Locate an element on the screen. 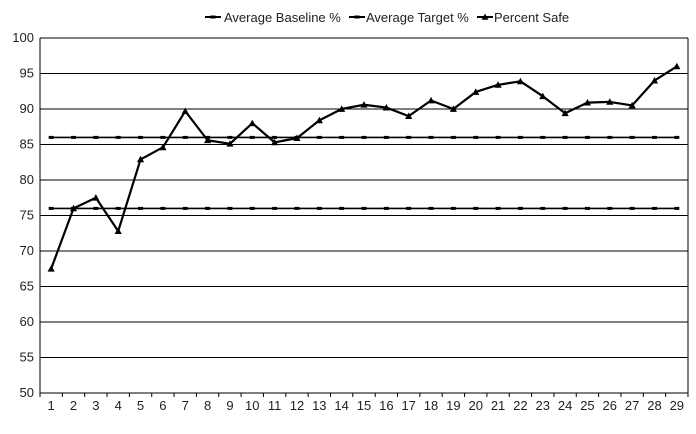 This screenshot has width=696, height=434. x-tick-label: 18 is located at coordinates (431, 405).